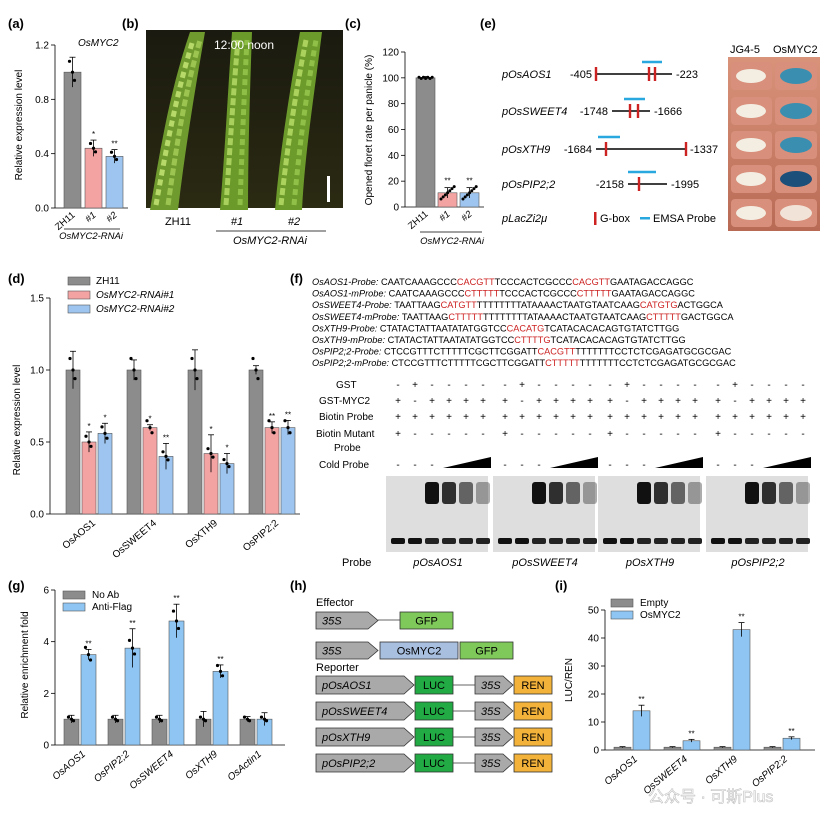 The image size is (832, 828). Describe the element at coordinates (79, 281) in the screenshot. I see `panel-d-legend-swatch` at that location.